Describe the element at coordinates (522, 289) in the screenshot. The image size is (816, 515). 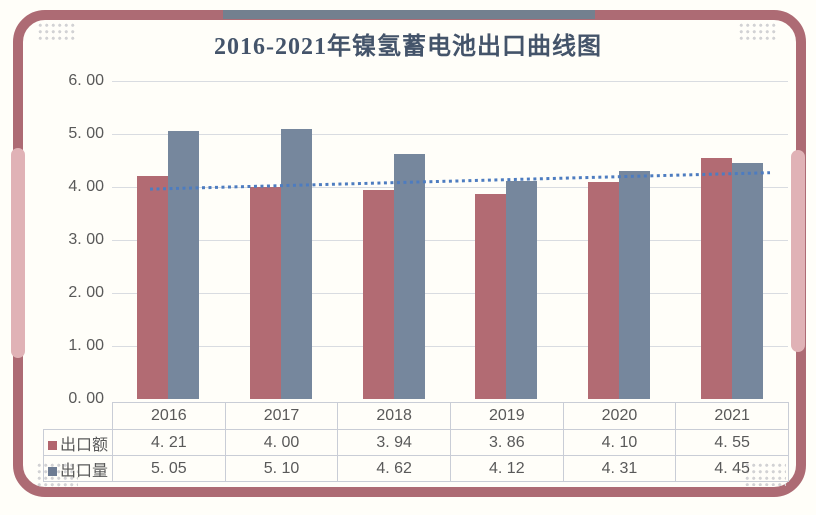
I see `bar-export-volume-2019` at that location.